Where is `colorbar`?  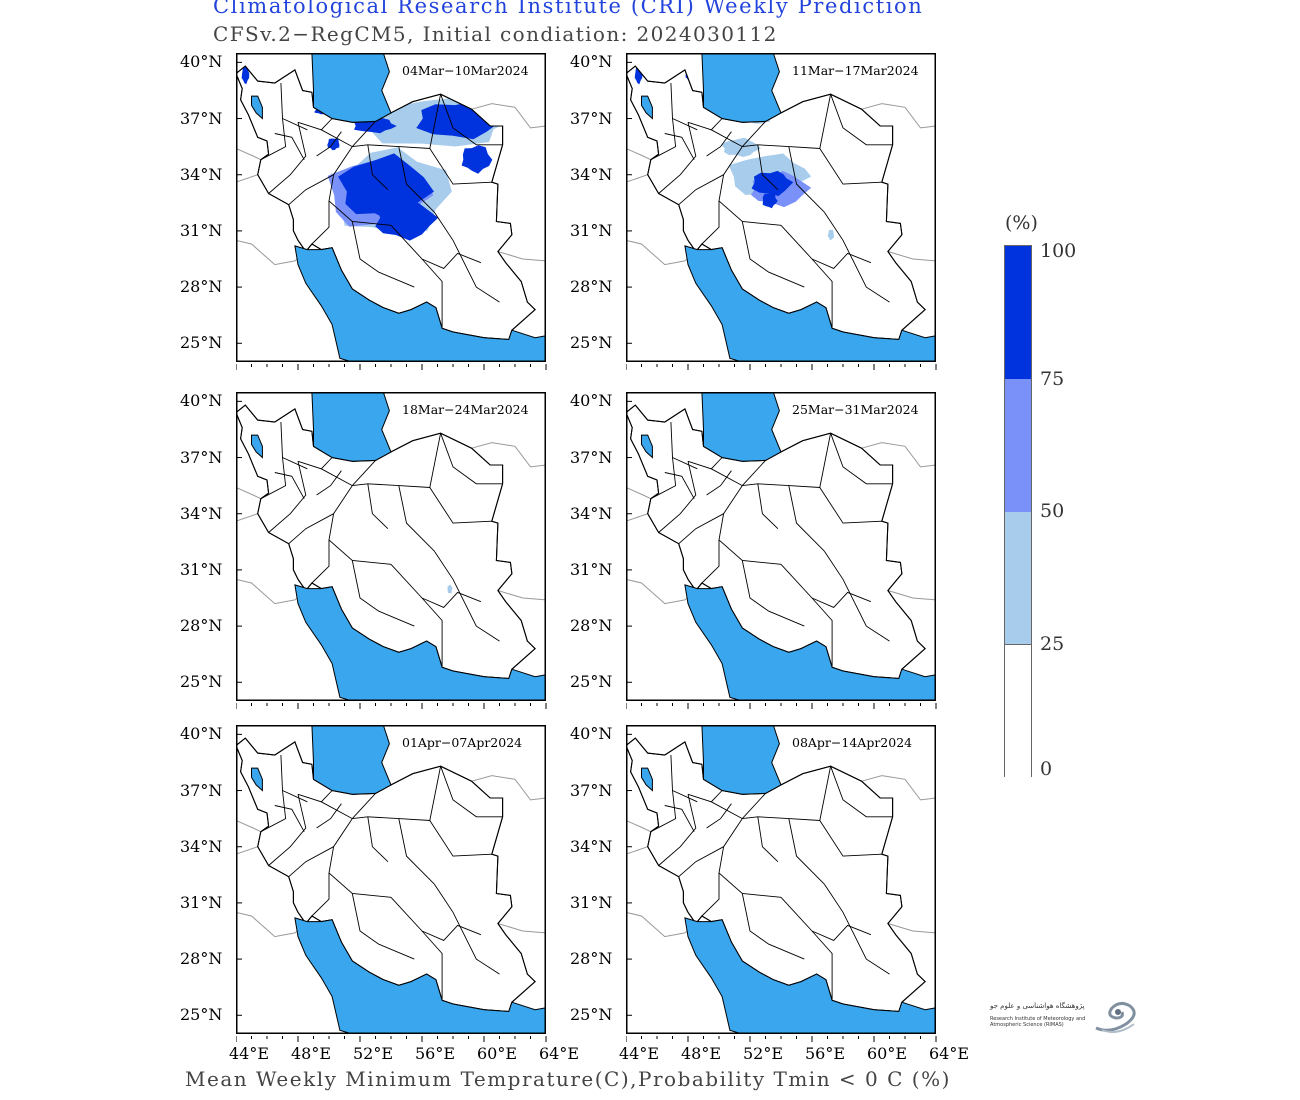
colorbar is located at coordinates (1018, 511).